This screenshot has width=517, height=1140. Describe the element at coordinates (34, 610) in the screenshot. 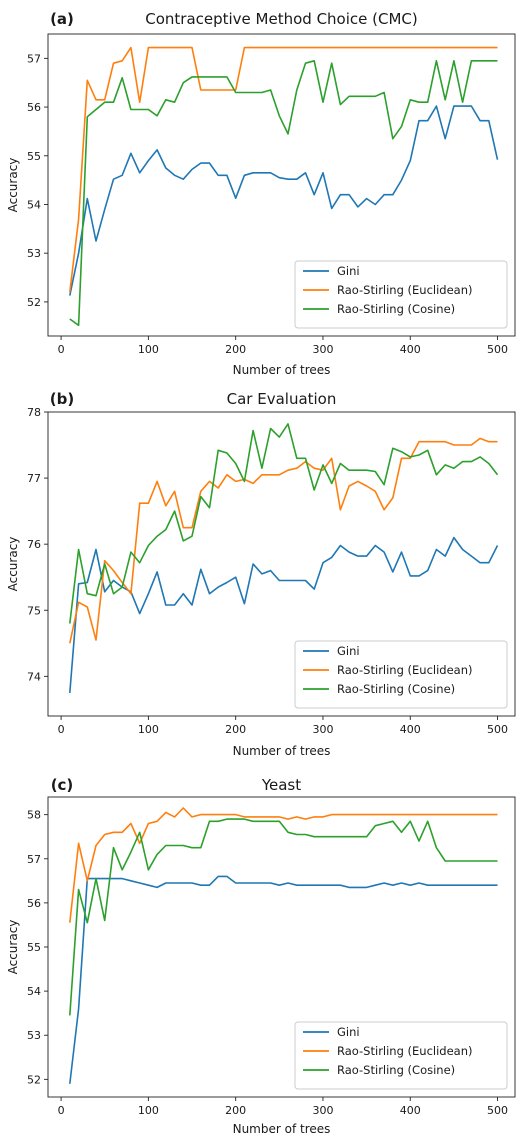

I see `y-tick-label: 75` at that location.